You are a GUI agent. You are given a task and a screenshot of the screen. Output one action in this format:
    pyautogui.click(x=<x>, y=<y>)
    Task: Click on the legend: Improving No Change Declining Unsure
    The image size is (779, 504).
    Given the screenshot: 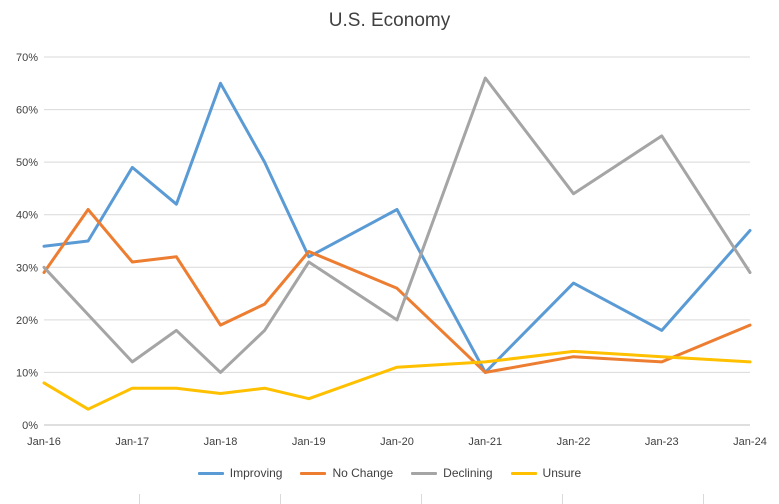 What is the action you would take?
    pyautogui.click(x=389, y=473)
    